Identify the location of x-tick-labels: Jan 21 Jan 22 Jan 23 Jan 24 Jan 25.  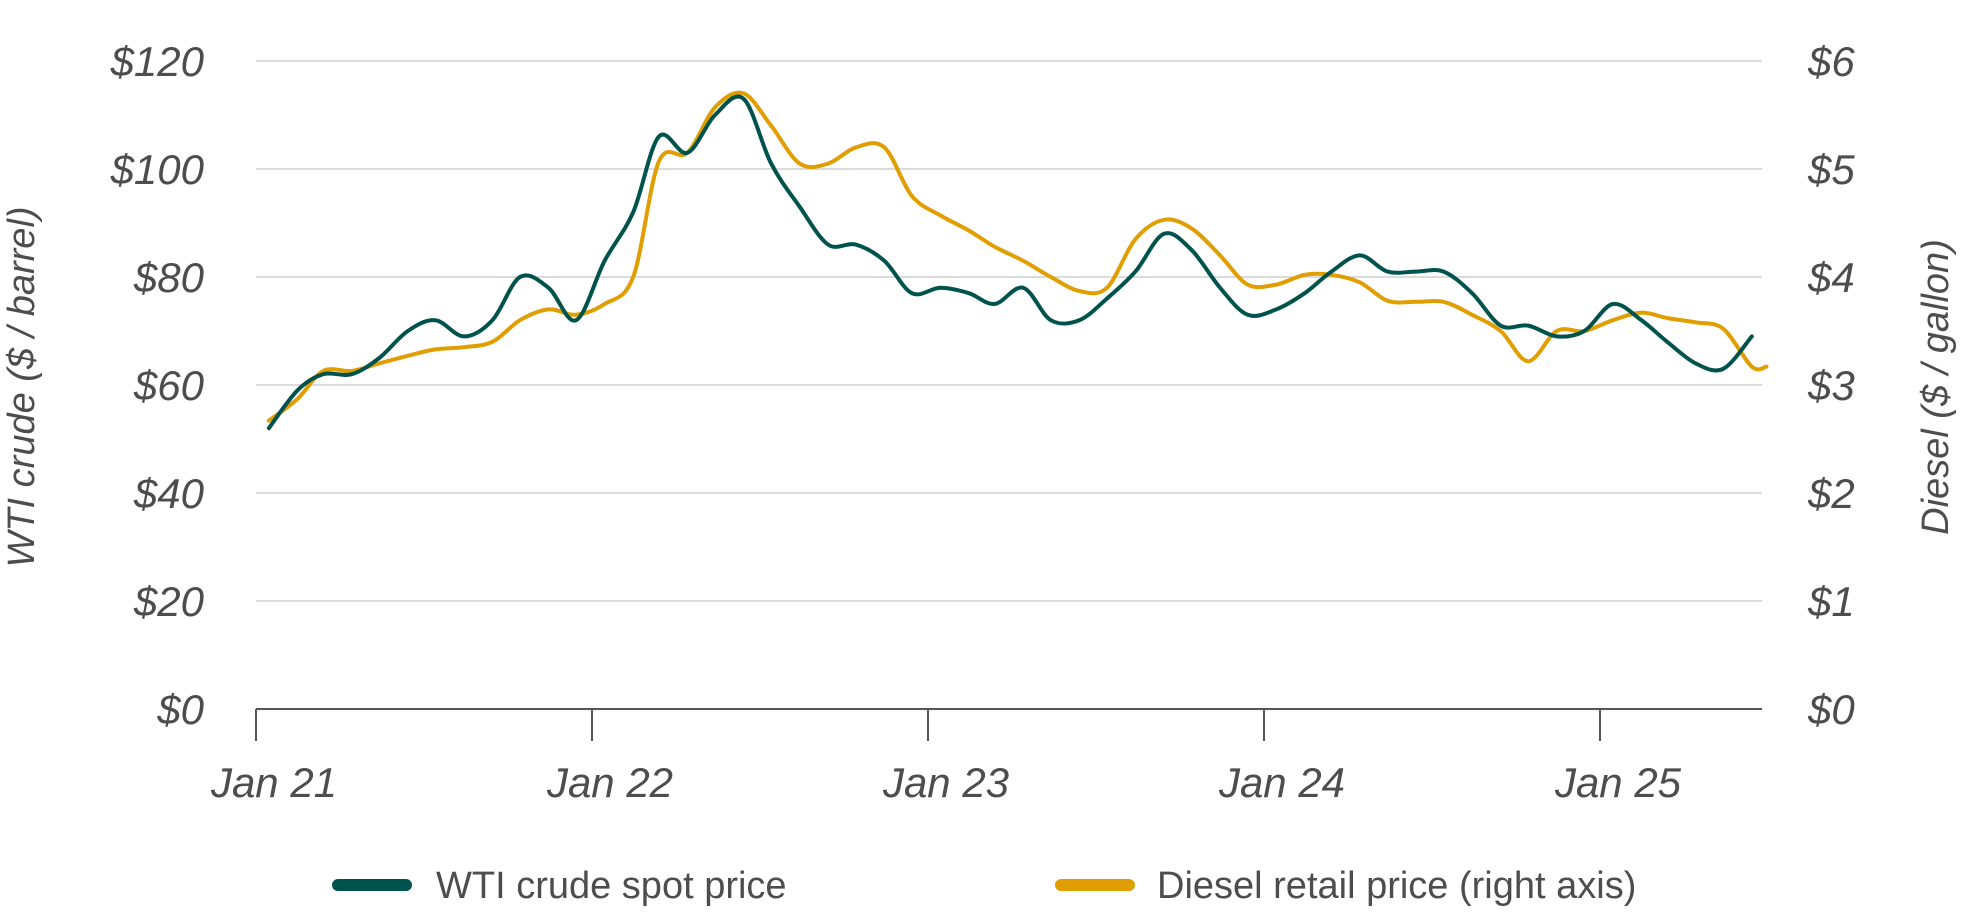
(946, 782).